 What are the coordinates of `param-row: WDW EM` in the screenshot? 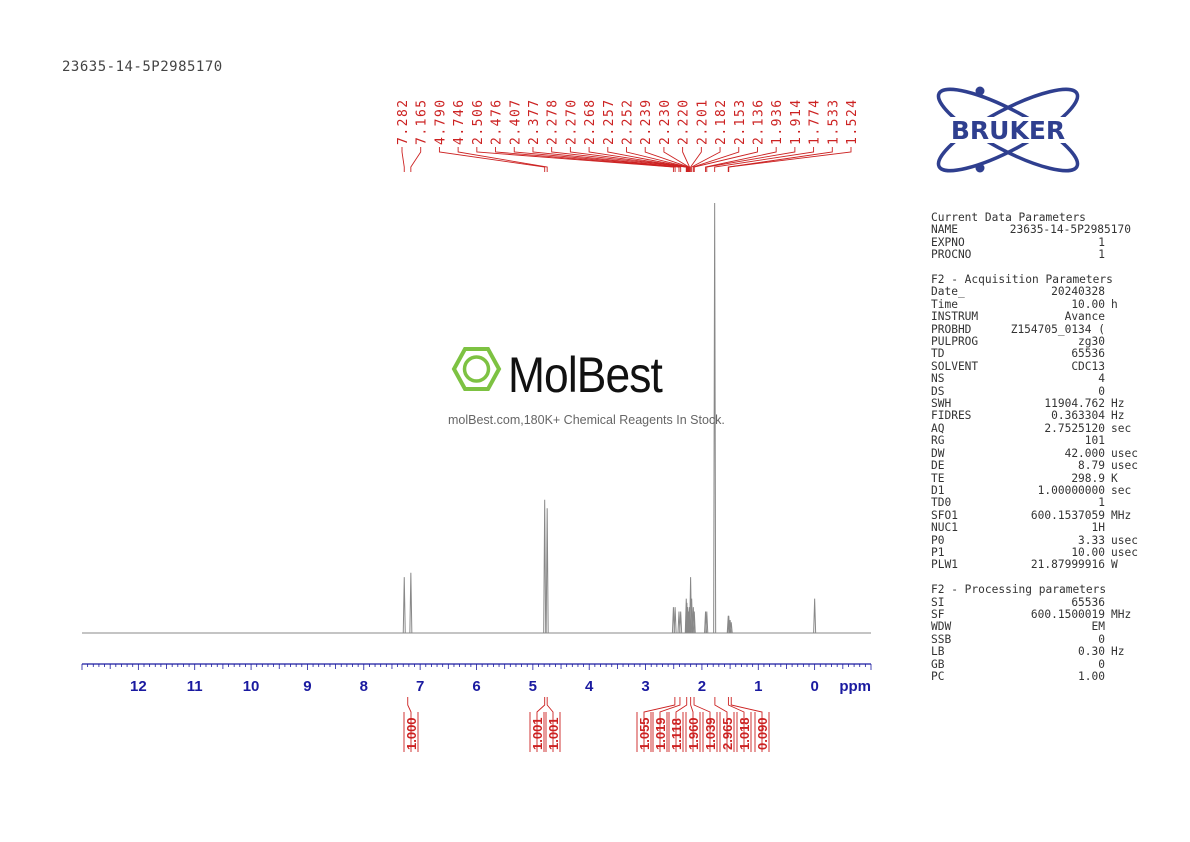 It's located at (1035, 627).